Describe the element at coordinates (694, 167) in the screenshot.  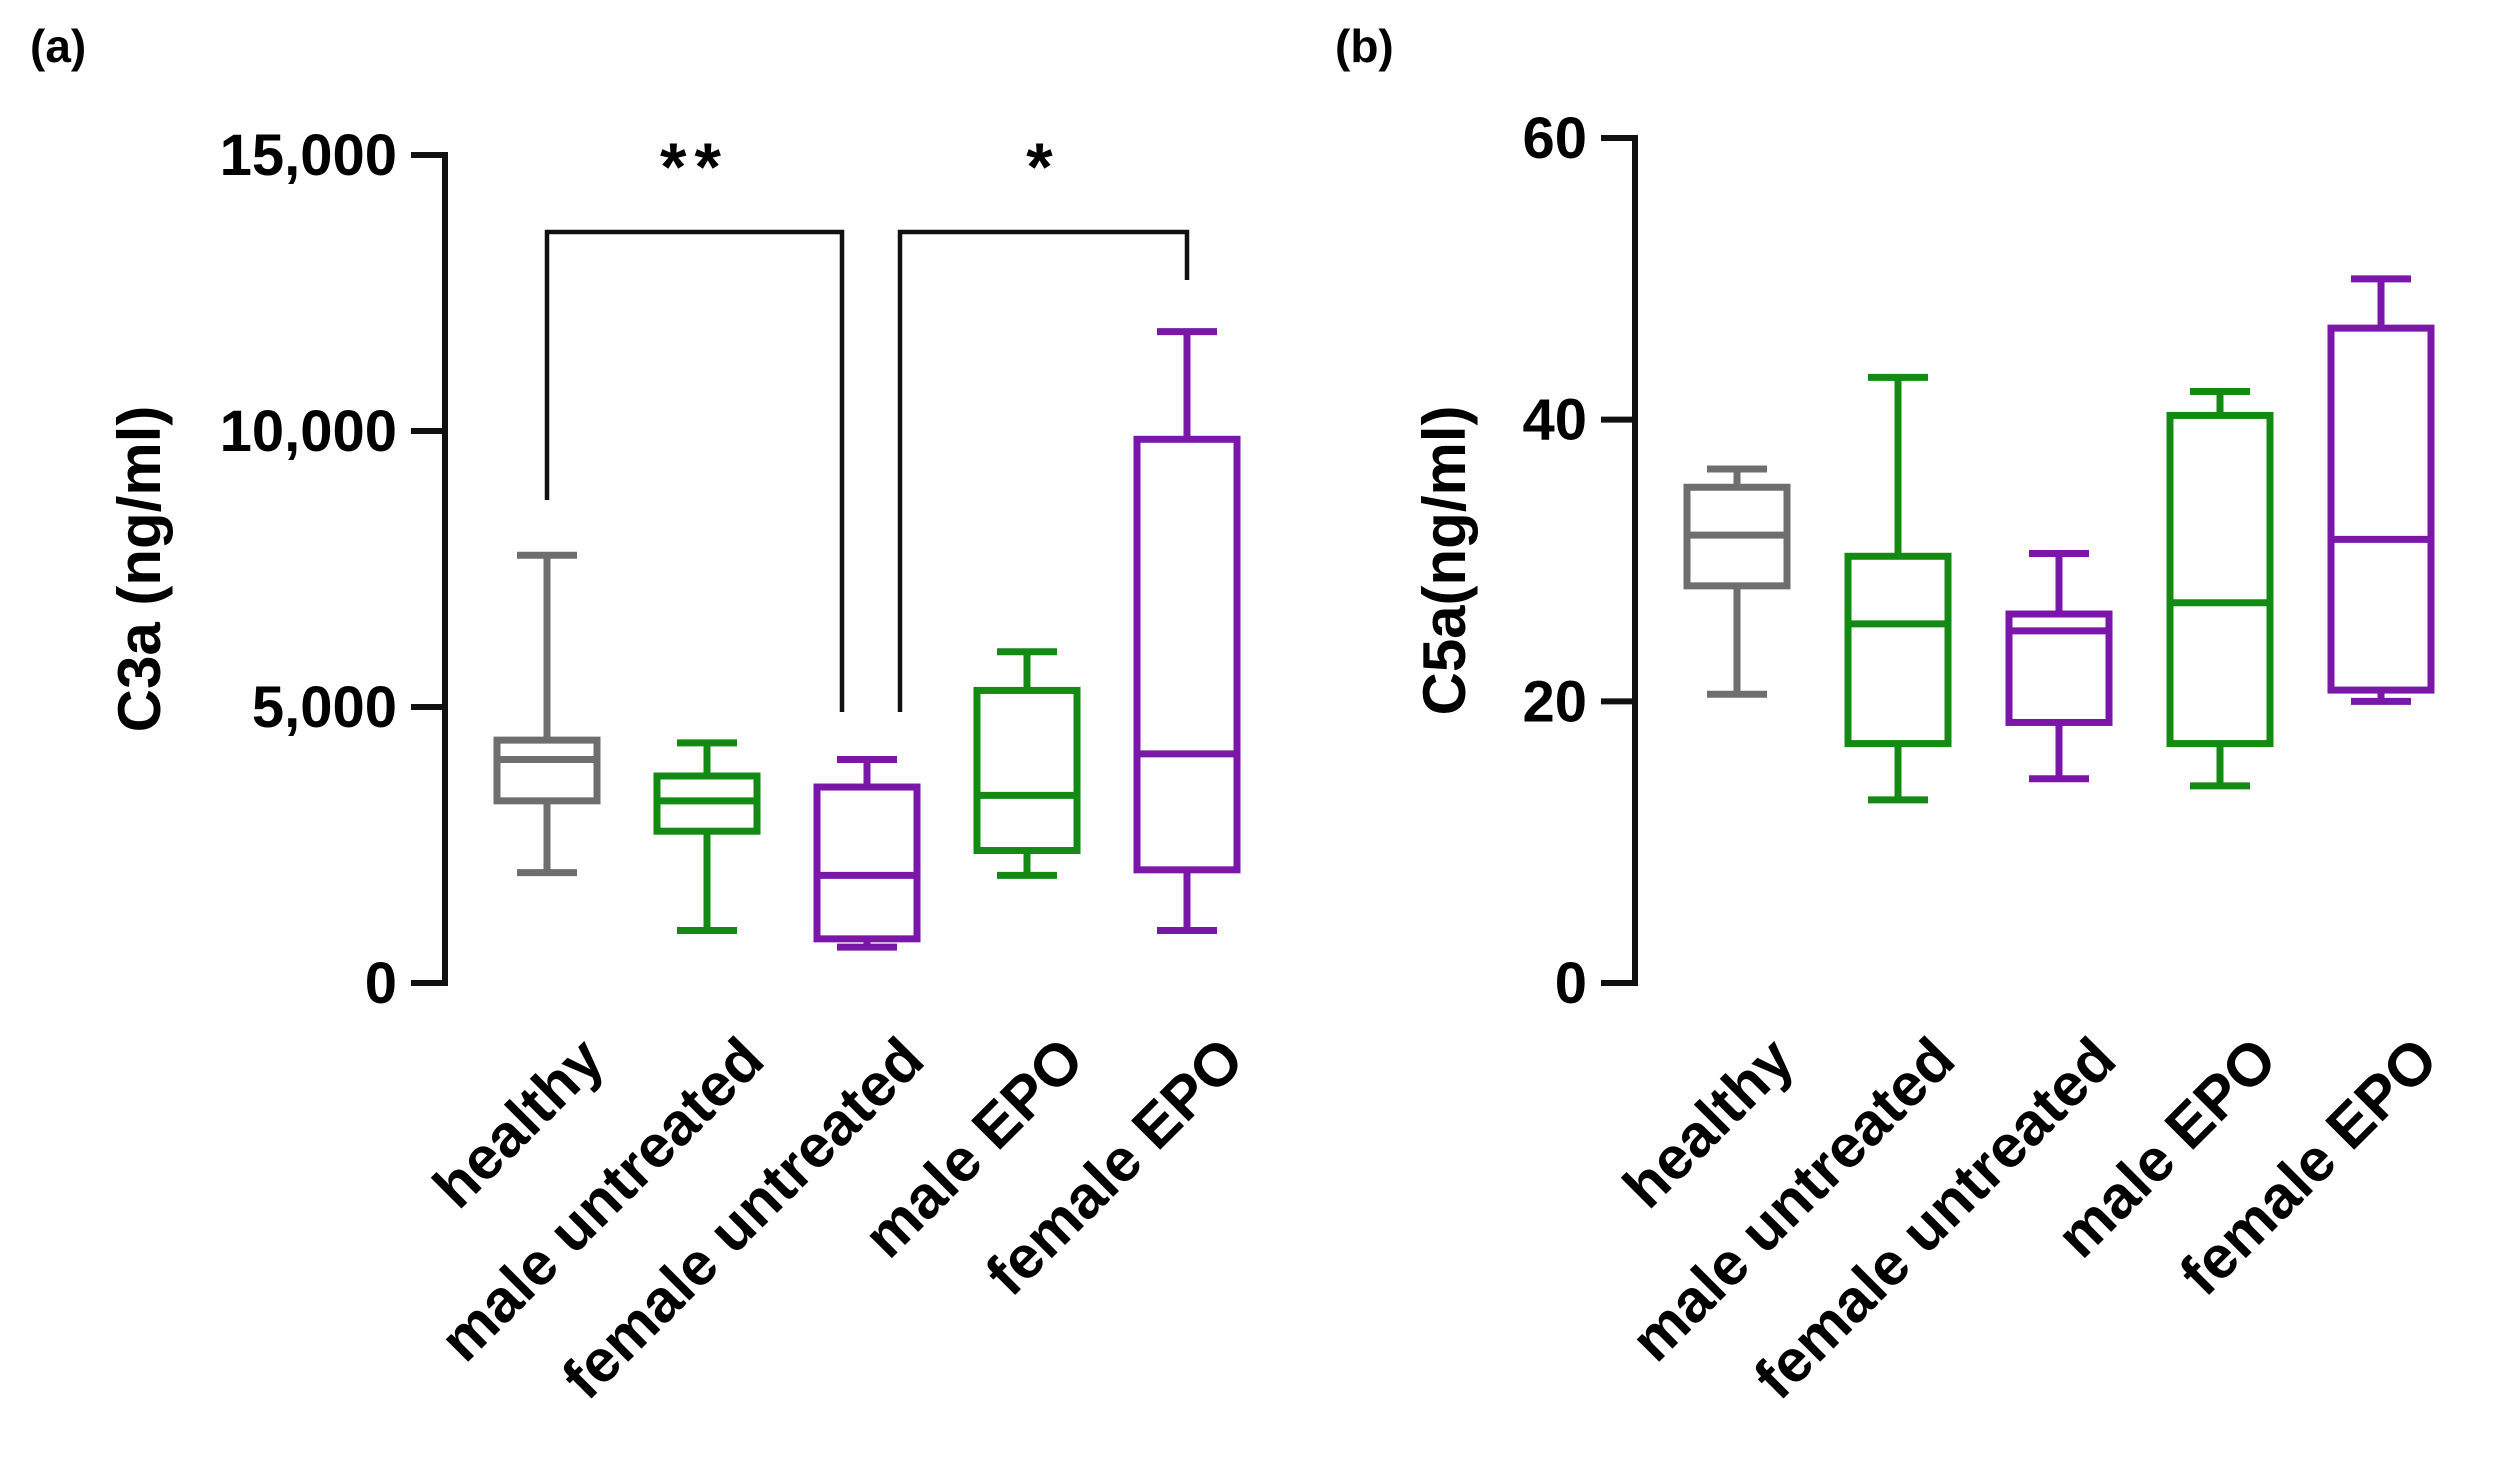
I see `significance-marker: **` at that location.